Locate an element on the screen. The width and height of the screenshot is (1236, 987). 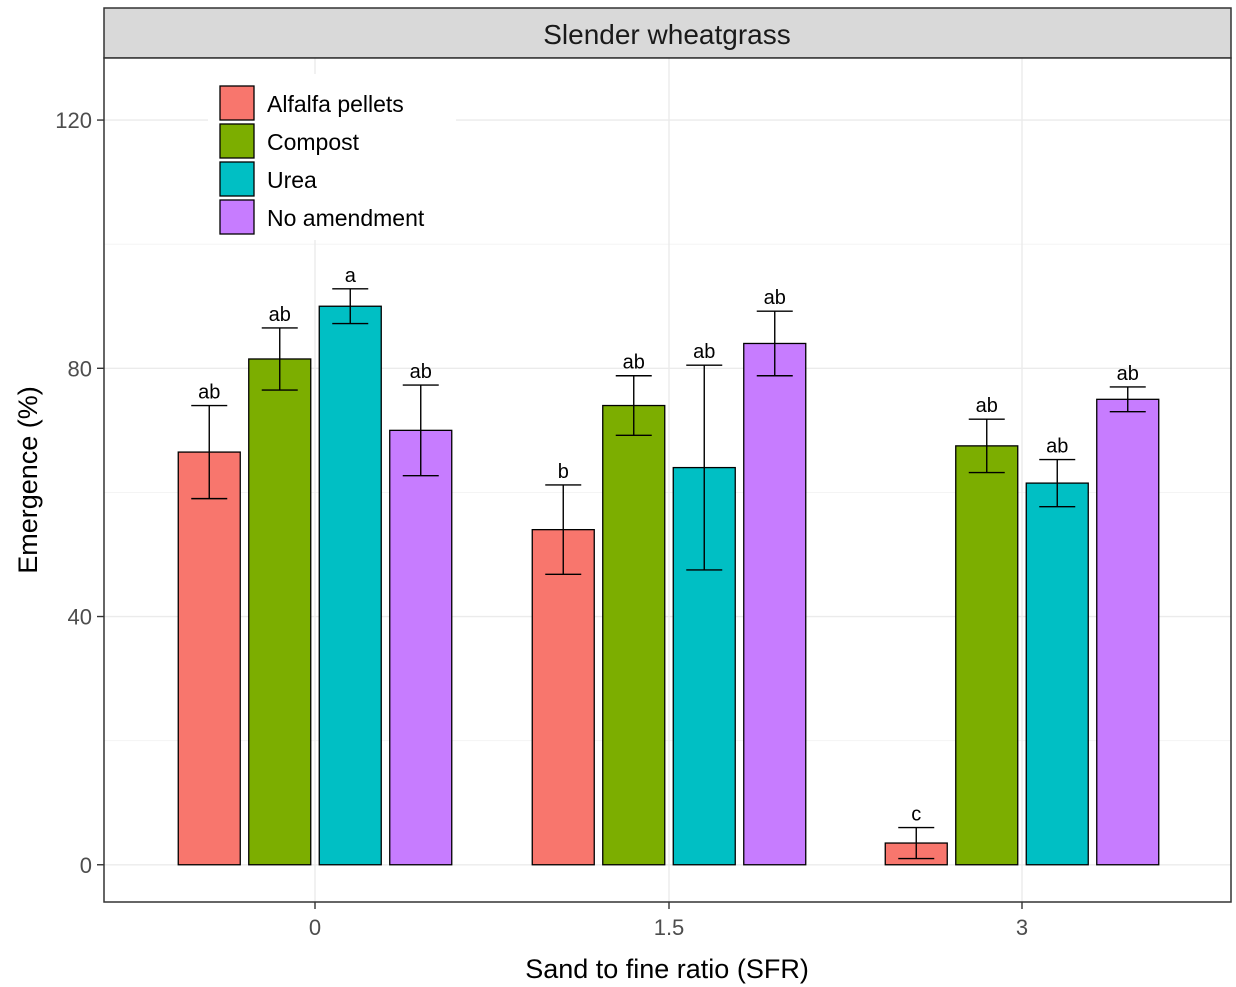
x-axis-title: Sand to fine ratio (SFR) is located at coordinates (667, 969).